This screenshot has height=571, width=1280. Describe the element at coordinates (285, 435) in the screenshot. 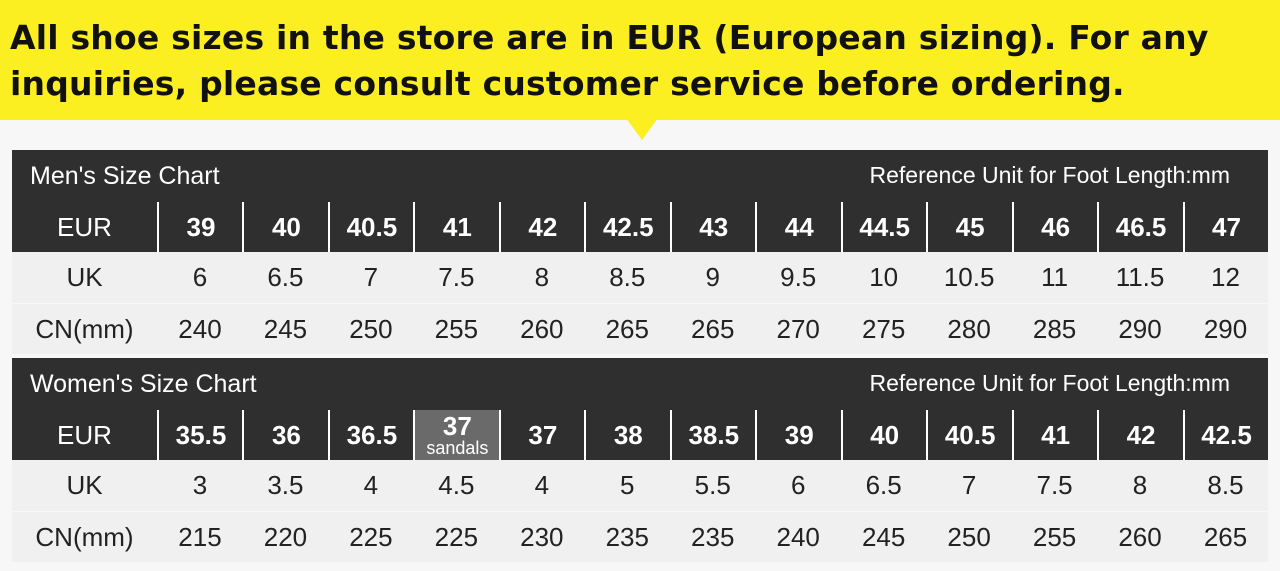

I see `size-cell: 36` at that location.